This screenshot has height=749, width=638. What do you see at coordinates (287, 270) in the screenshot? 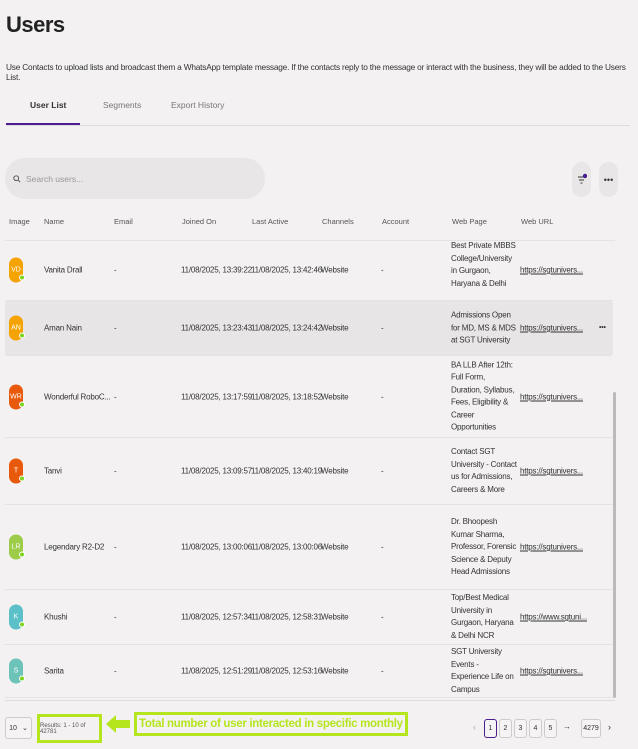
I see `last-active: 11/08/2025, 13:42:46` at bounding box center [287, 270].